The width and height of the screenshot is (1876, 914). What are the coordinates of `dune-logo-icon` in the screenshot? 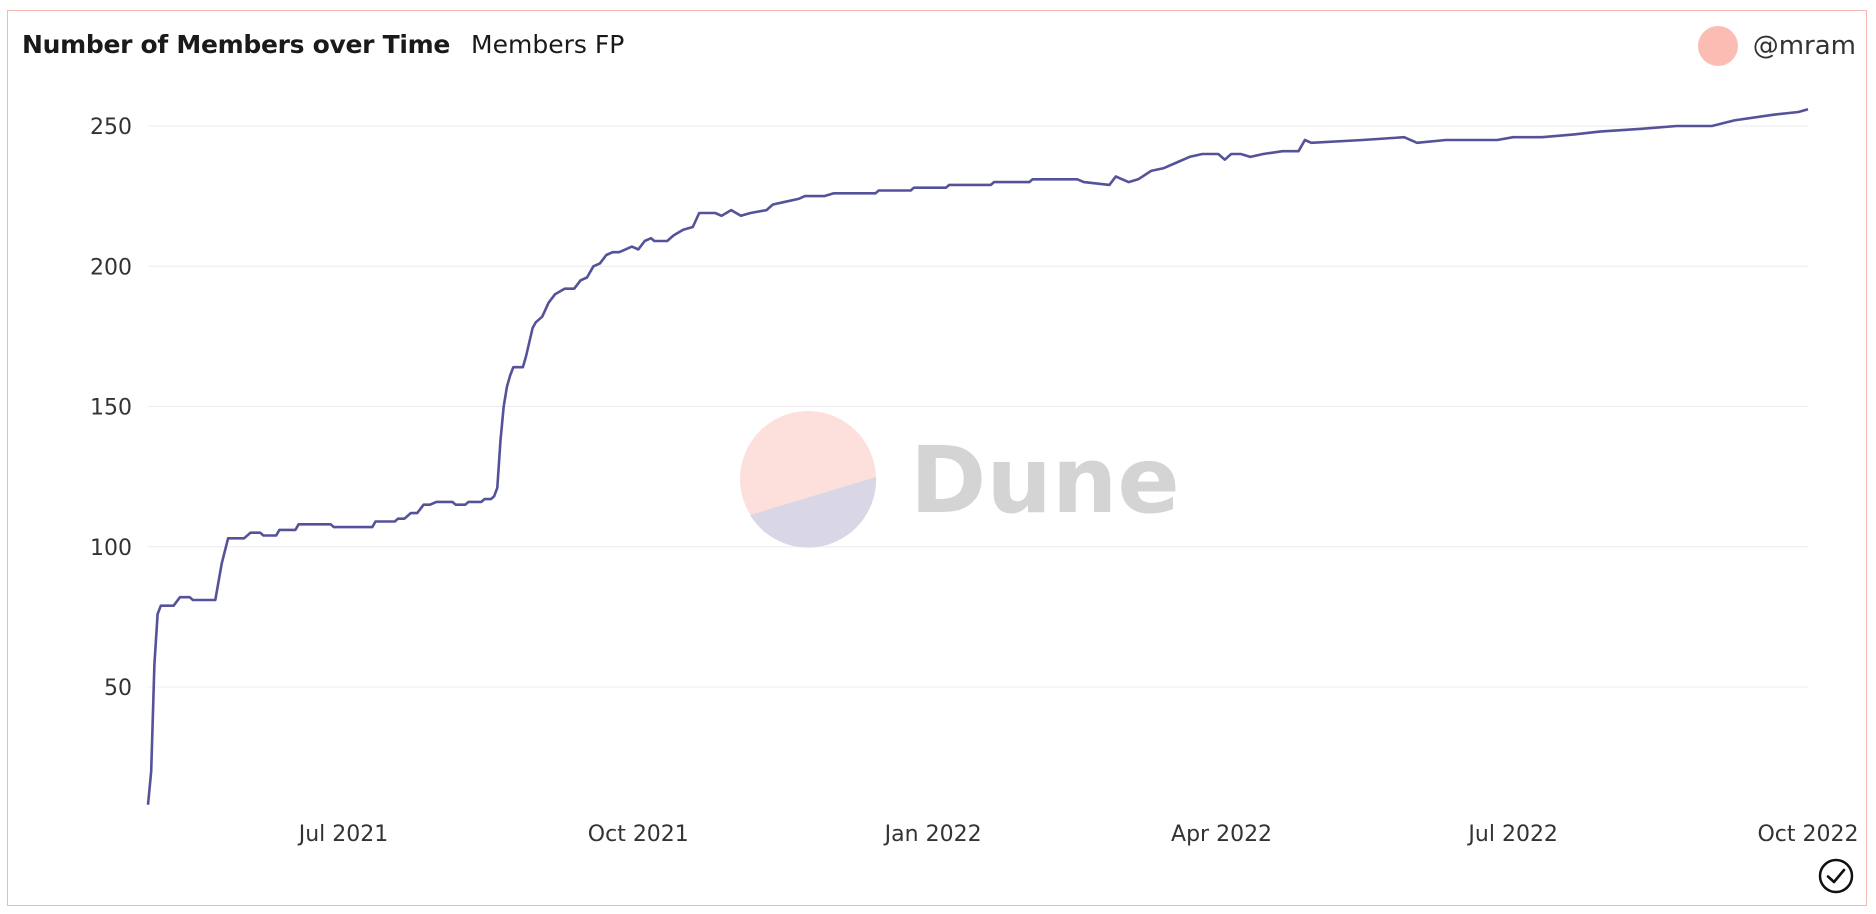 It's located at (808, 479).